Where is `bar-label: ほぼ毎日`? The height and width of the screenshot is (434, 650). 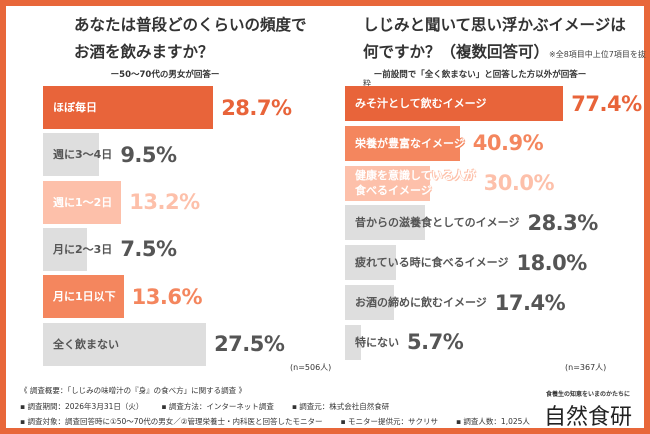 bar-label: ほぼ毎日 is located at coordinates (75, 107).